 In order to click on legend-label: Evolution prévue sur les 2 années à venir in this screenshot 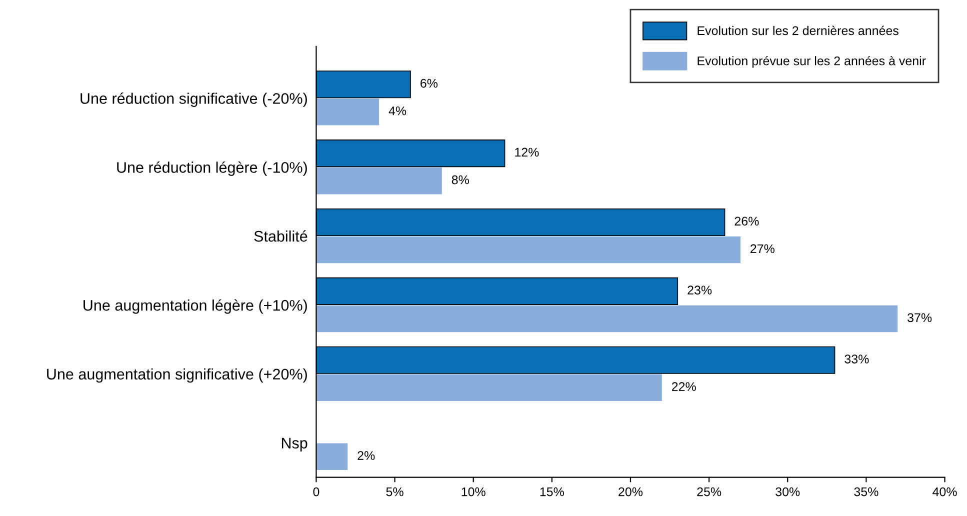, I will do `click(812, 62)`.